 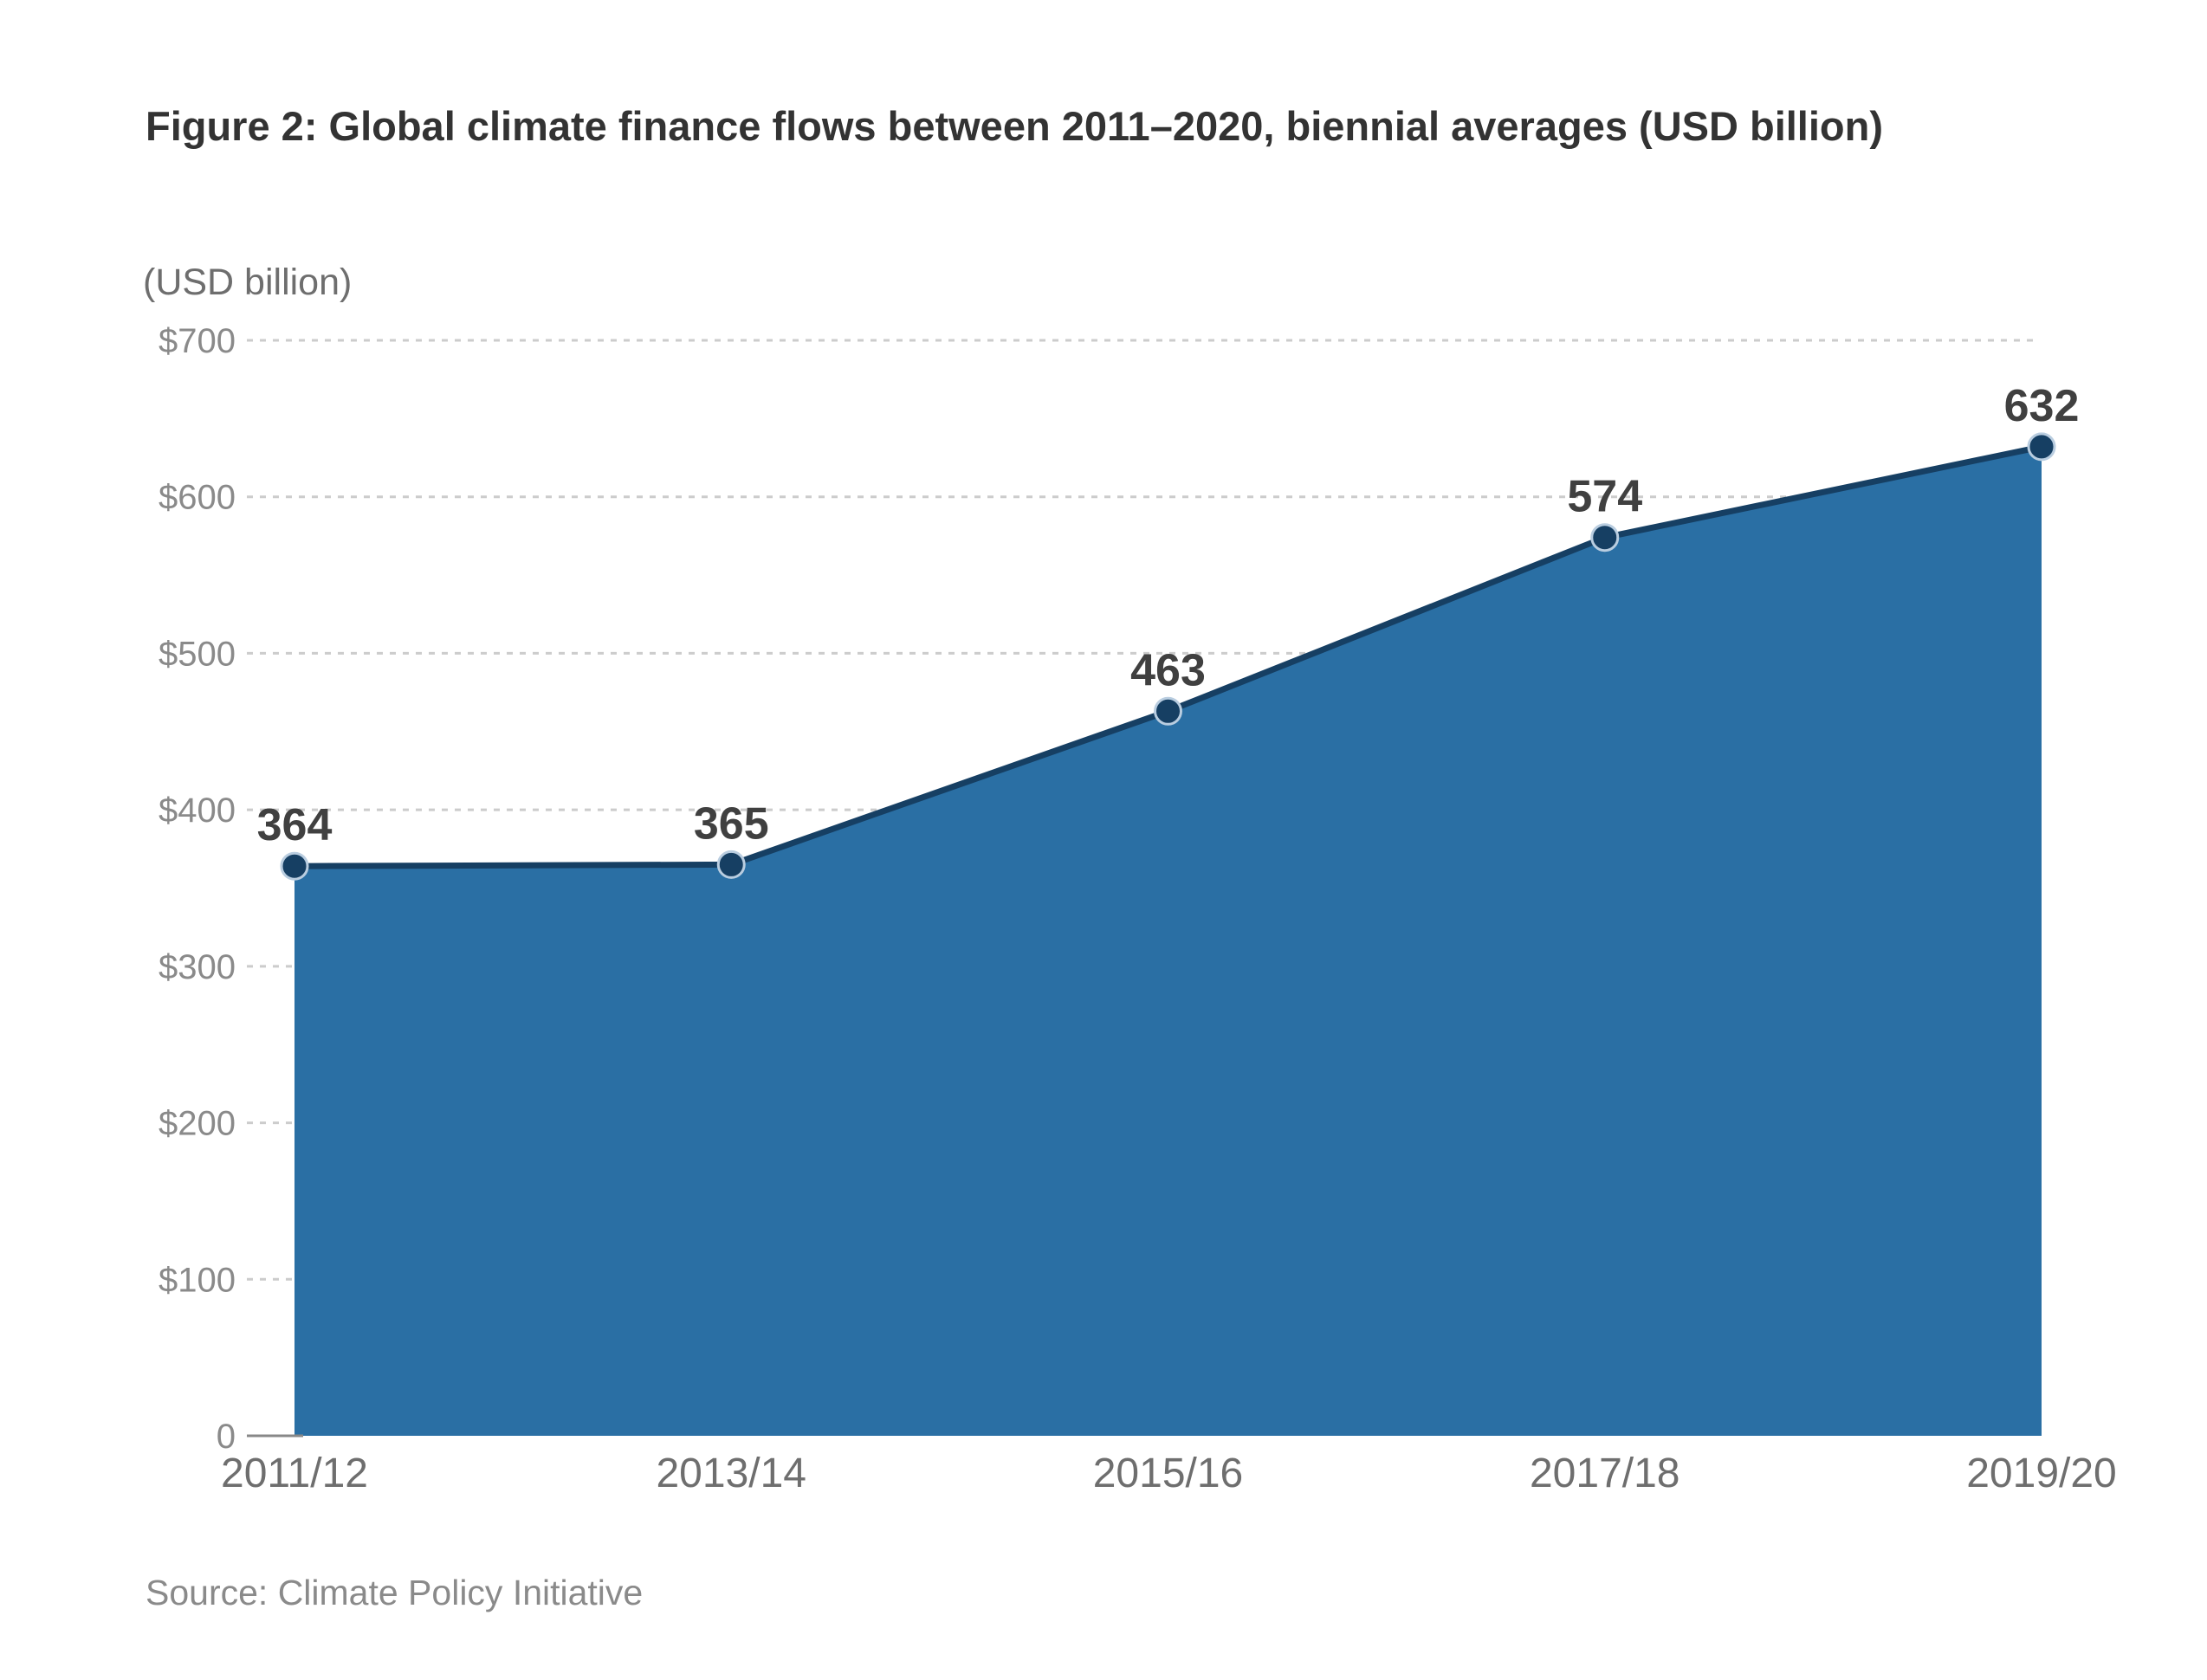 I want to click on y-axis-label: (USD billion), so click(x=247, y=282).